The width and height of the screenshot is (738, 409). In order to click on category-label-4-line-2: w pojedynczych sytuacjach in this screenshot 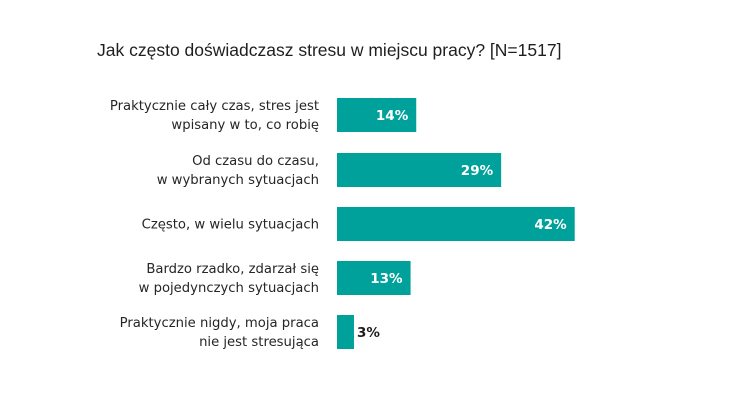, I will do `click(229, 288)`.